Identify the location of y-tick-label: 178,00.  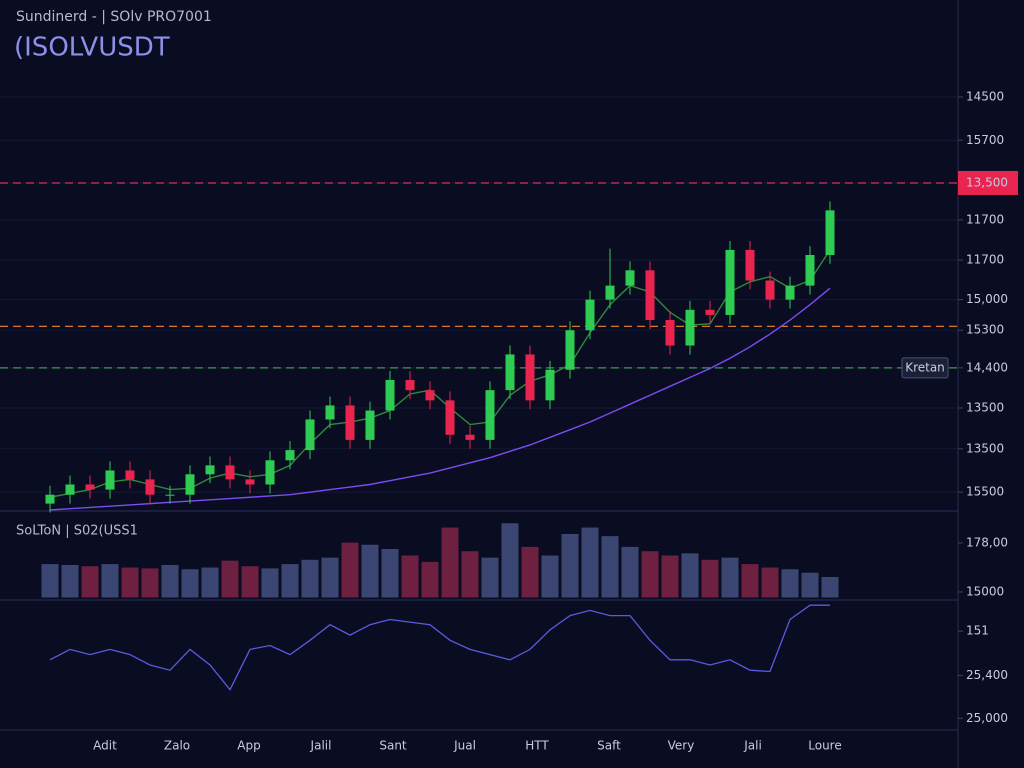
(987, 542).